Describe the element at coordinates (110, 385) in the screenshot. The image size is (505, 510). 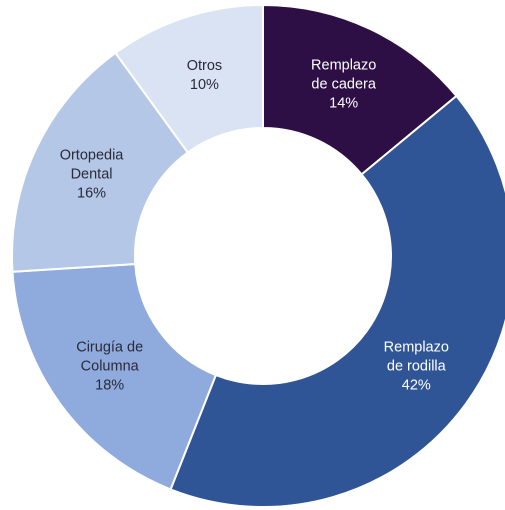
I see `value-label: 18%` at that location.